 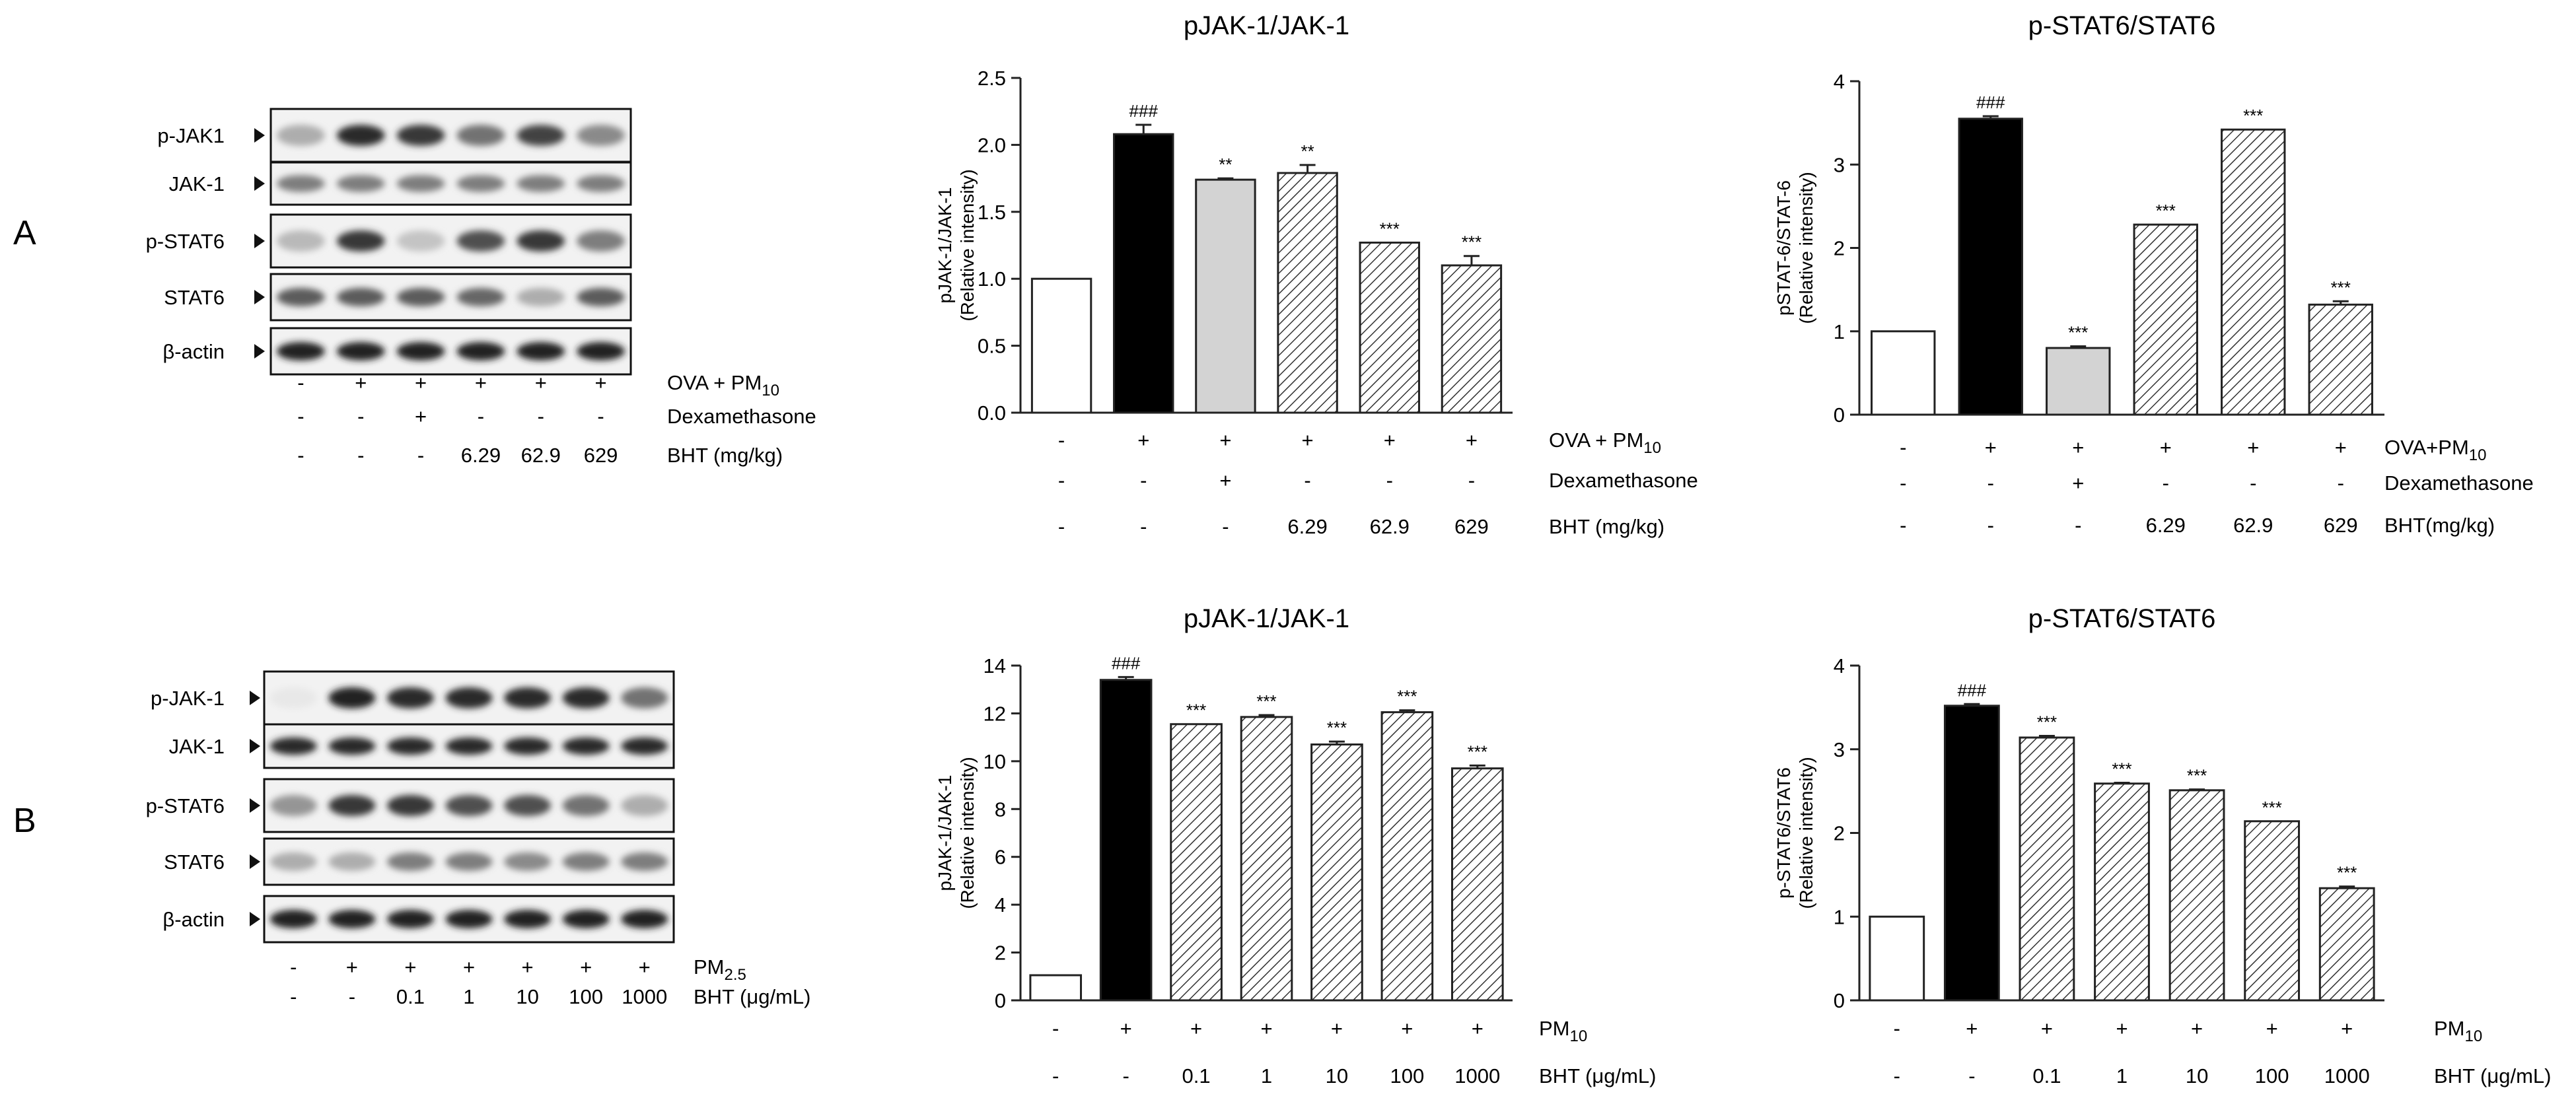 I want to click on condition-value: 10, so click(x=527, y=996).